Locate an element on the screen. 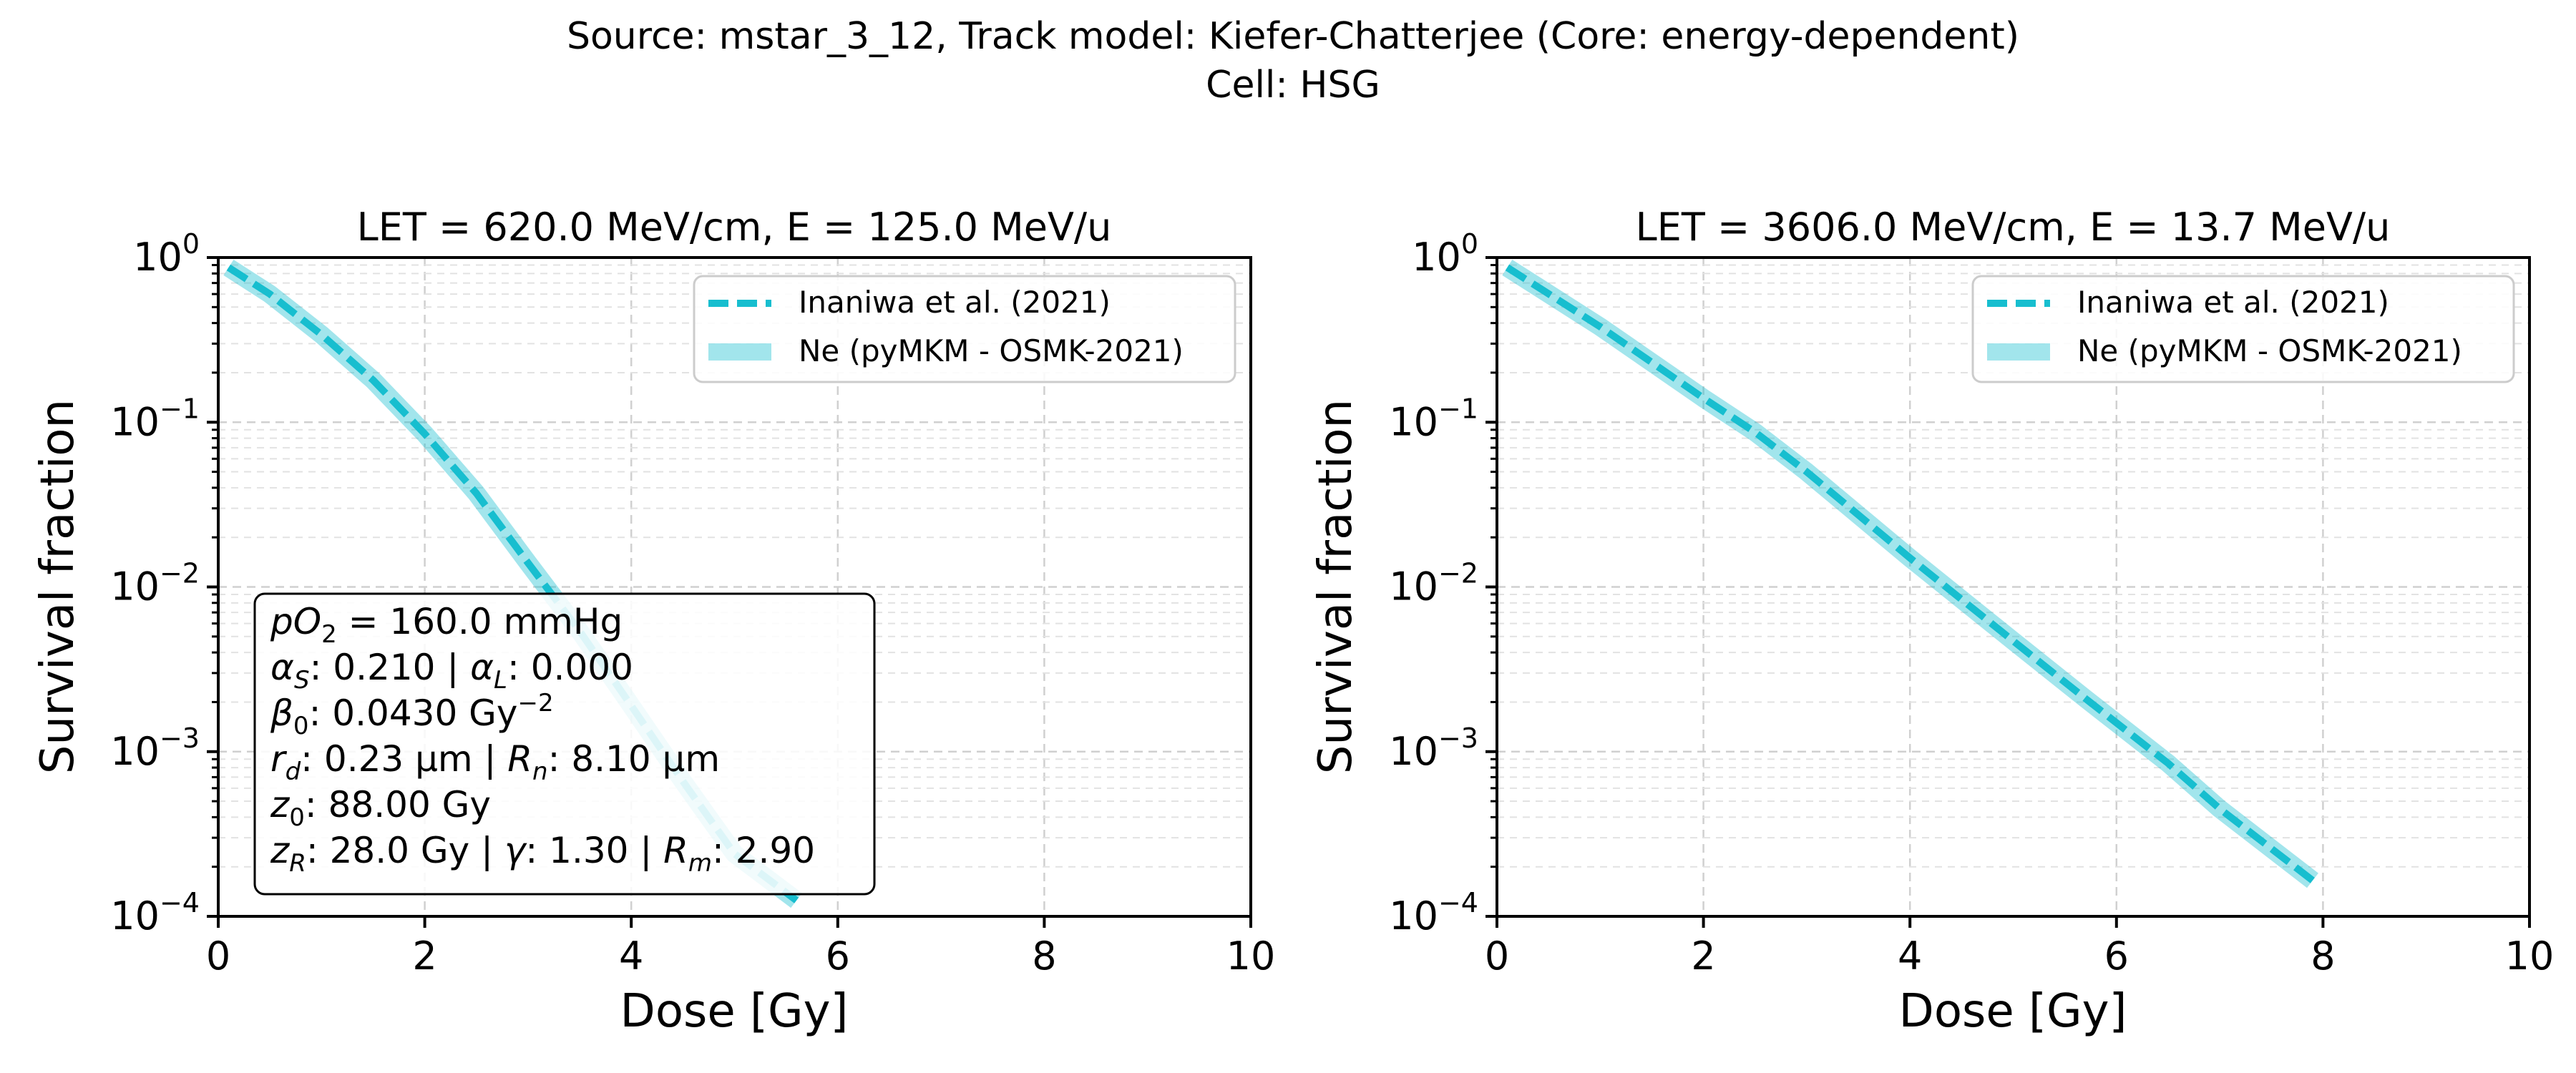  right-legend-box is located at coordinates (2243, 329).